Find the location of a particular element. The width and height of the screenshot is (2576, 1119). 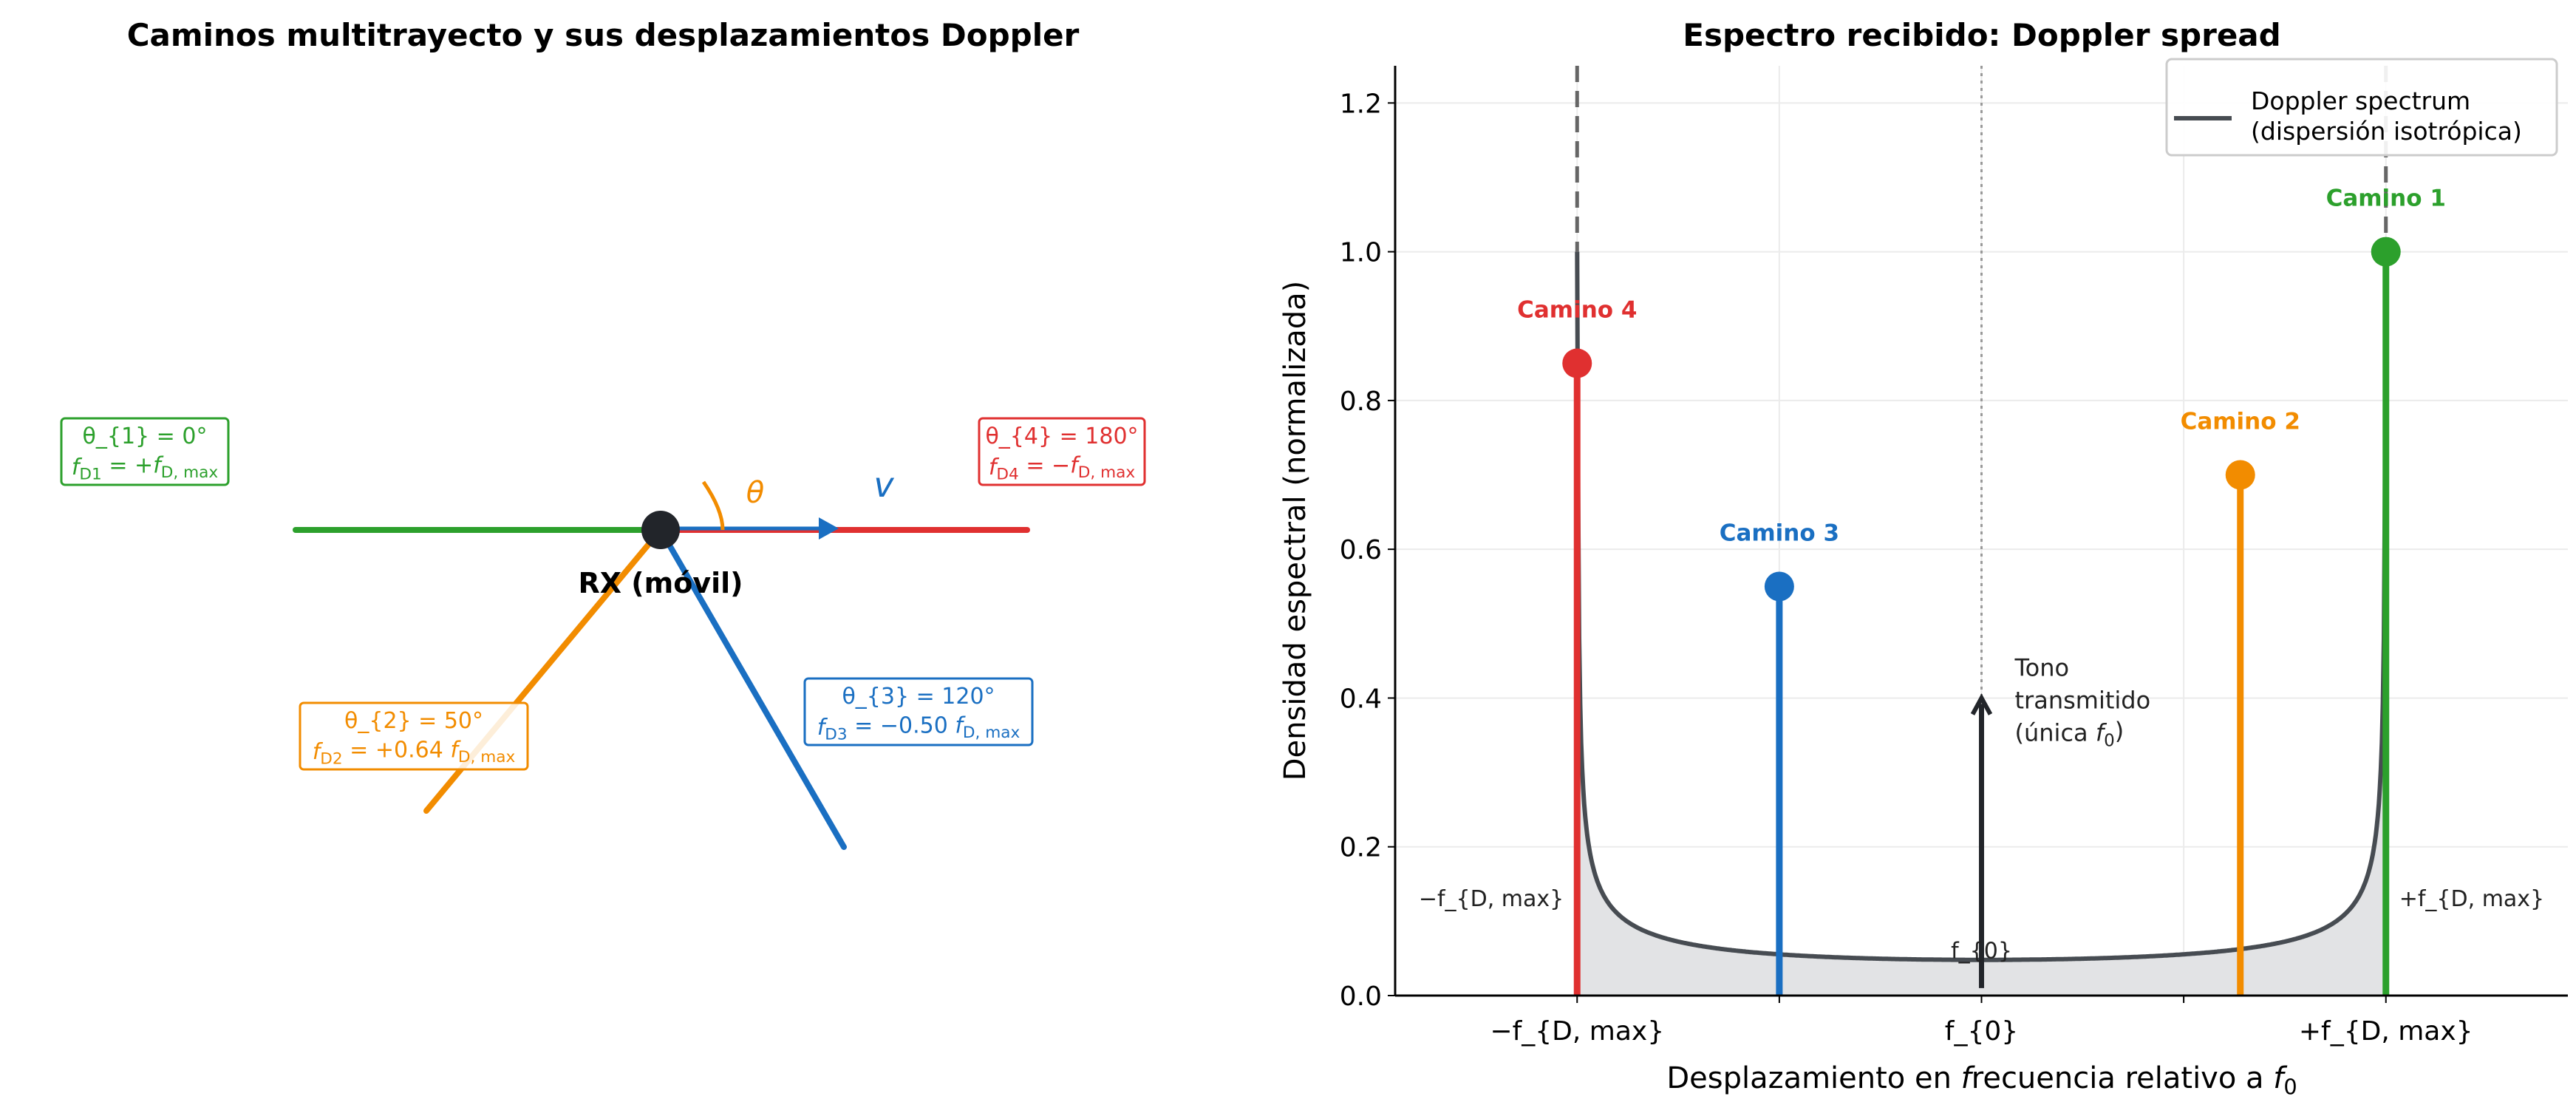

path-3-annotation-box is located at coordinates (918, 712).